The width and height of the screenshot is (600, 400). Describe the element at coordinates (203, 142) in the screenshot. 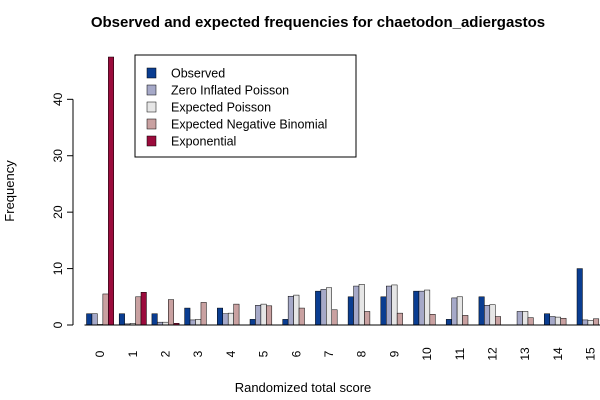

I see `legend-label: Exponential` at that location.